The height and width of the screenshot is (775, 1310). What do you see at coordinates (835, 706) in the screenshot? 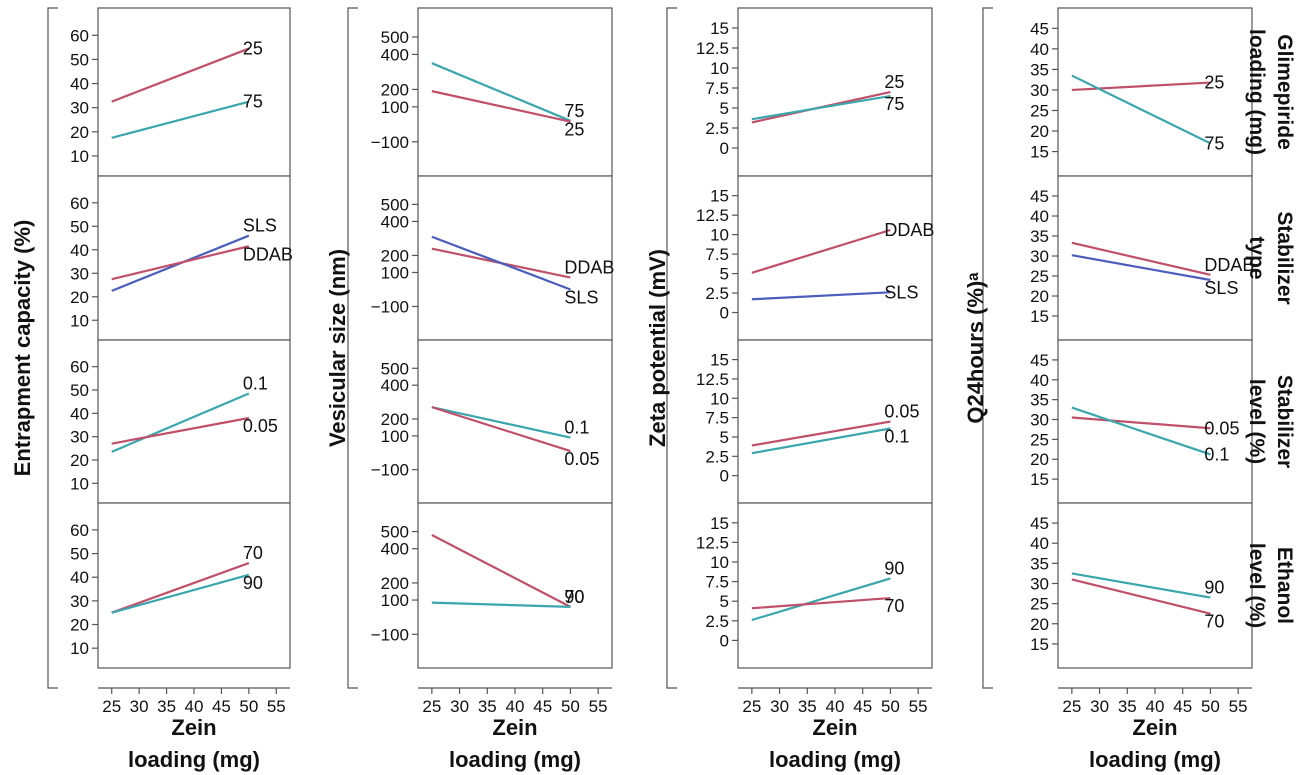
I see `x-tick-label: 40` at bounding box center [835, 706].